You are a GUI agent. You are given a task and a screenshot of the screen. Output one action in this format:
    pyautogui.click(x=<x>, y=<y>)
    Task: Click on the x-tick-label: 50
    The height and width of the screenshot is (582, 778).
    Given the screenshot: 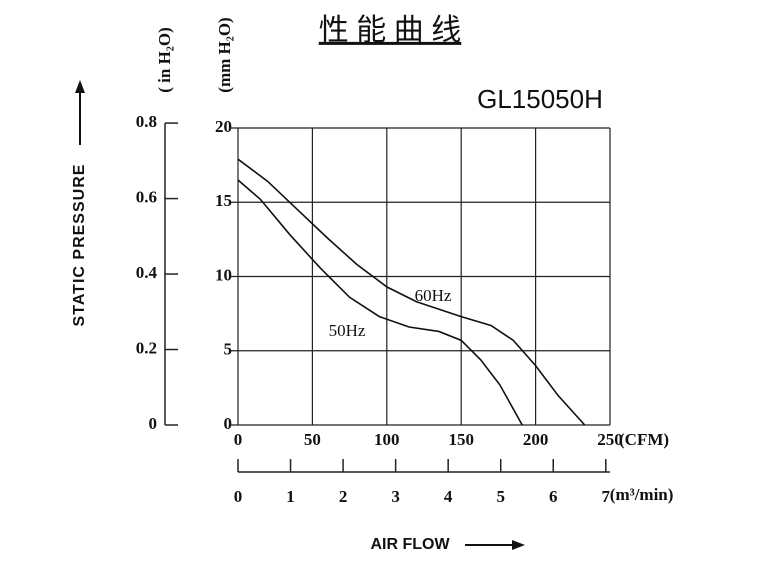 What is the action you would take?
    pyautogui.click(x=312, y=439)
    